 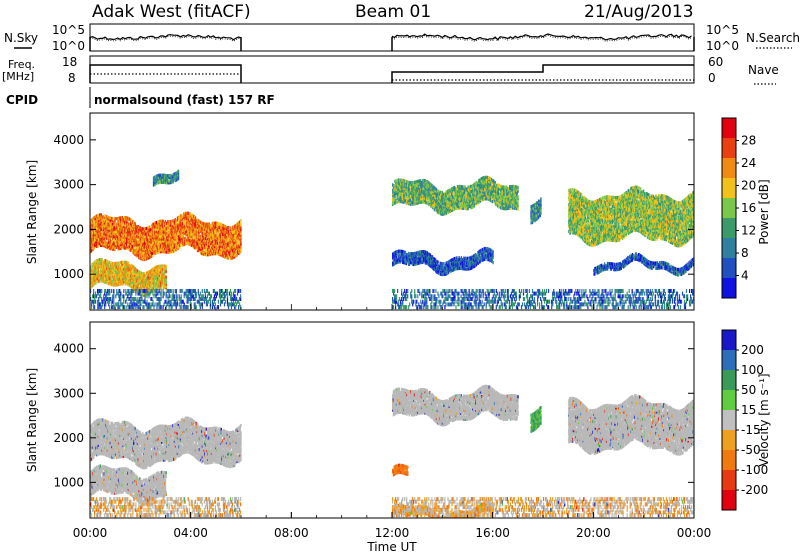 What do you see at coordinates (68, 46) in the screenshot?
I see `noise-tick-bottom-left: 10^0` at bounding box center [68, 46].